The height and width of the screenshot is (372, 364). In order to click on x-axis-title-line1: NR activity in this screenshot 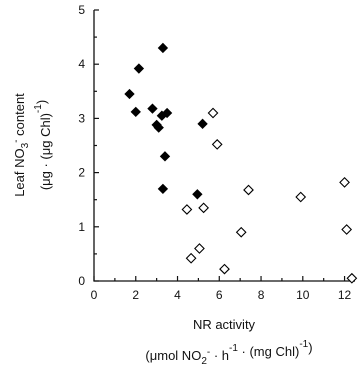, I will do `click(224, 324)`.